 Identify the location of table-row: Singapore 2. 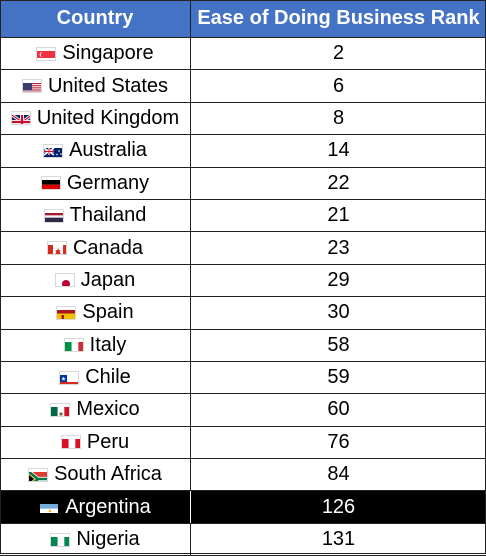
(243, 54).